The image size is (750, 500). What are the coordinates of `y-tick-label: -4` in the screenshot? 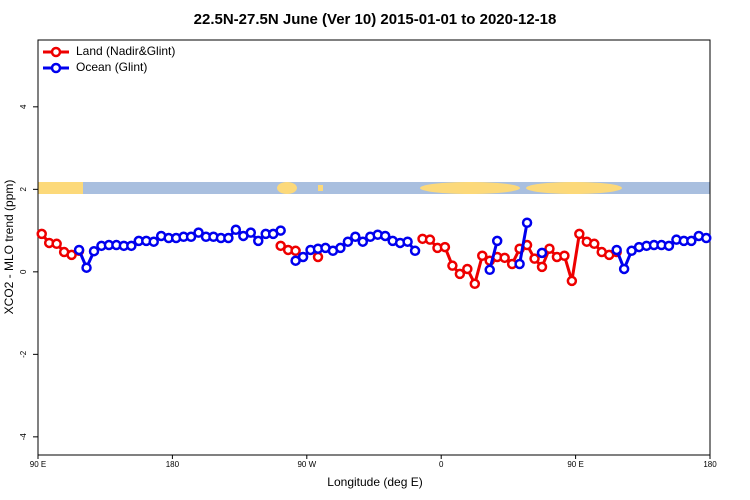 It's located at (23, 437).